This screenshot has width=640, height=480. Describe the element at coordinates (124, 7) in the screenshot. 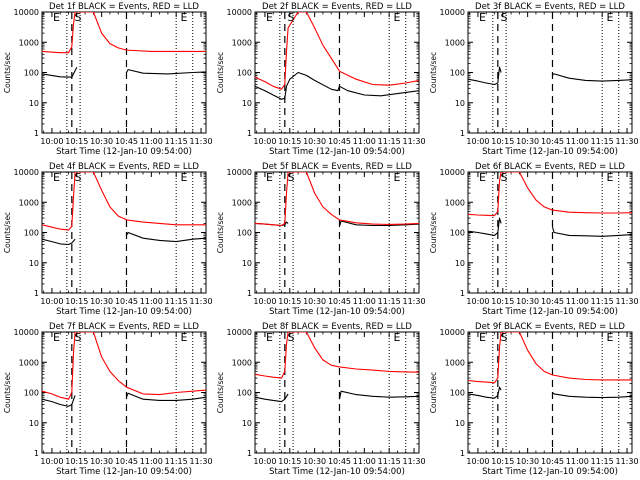

I see `panel-title: Det 1f BLACK = Events, RED = LLD` at that location.